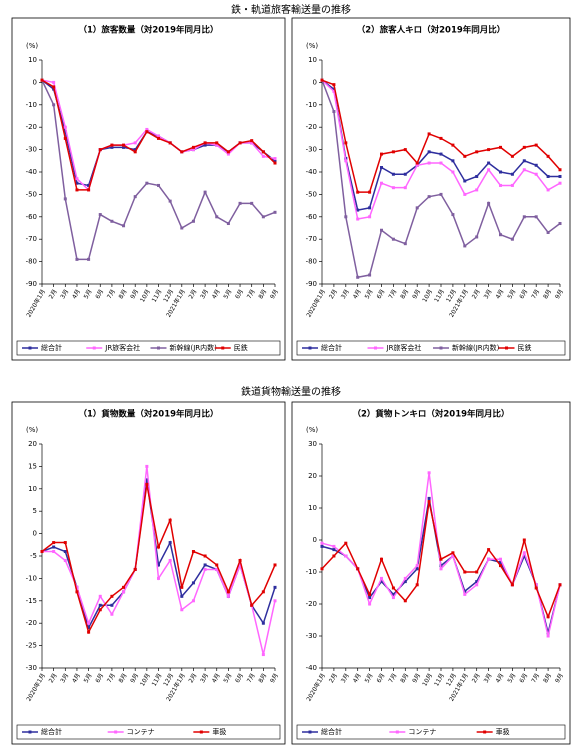 This screenshot has height=754, width=583. I want to click on y-tick-label: 0, so click(315, 540).